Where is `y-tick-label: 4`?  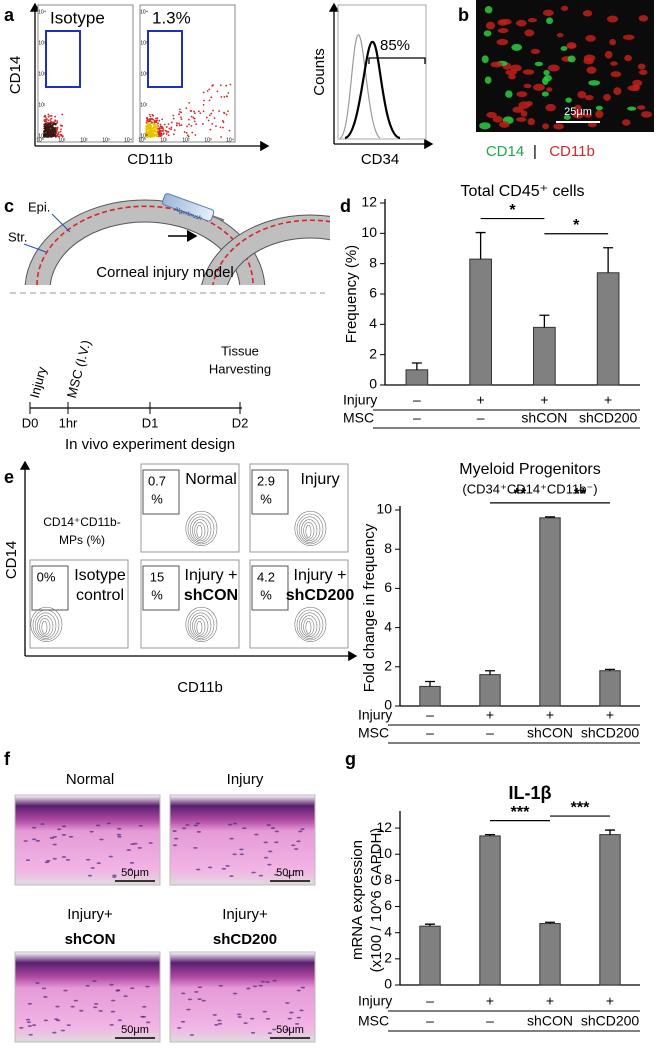
y-tick-label: 4 is located at coordinates (373, 323).